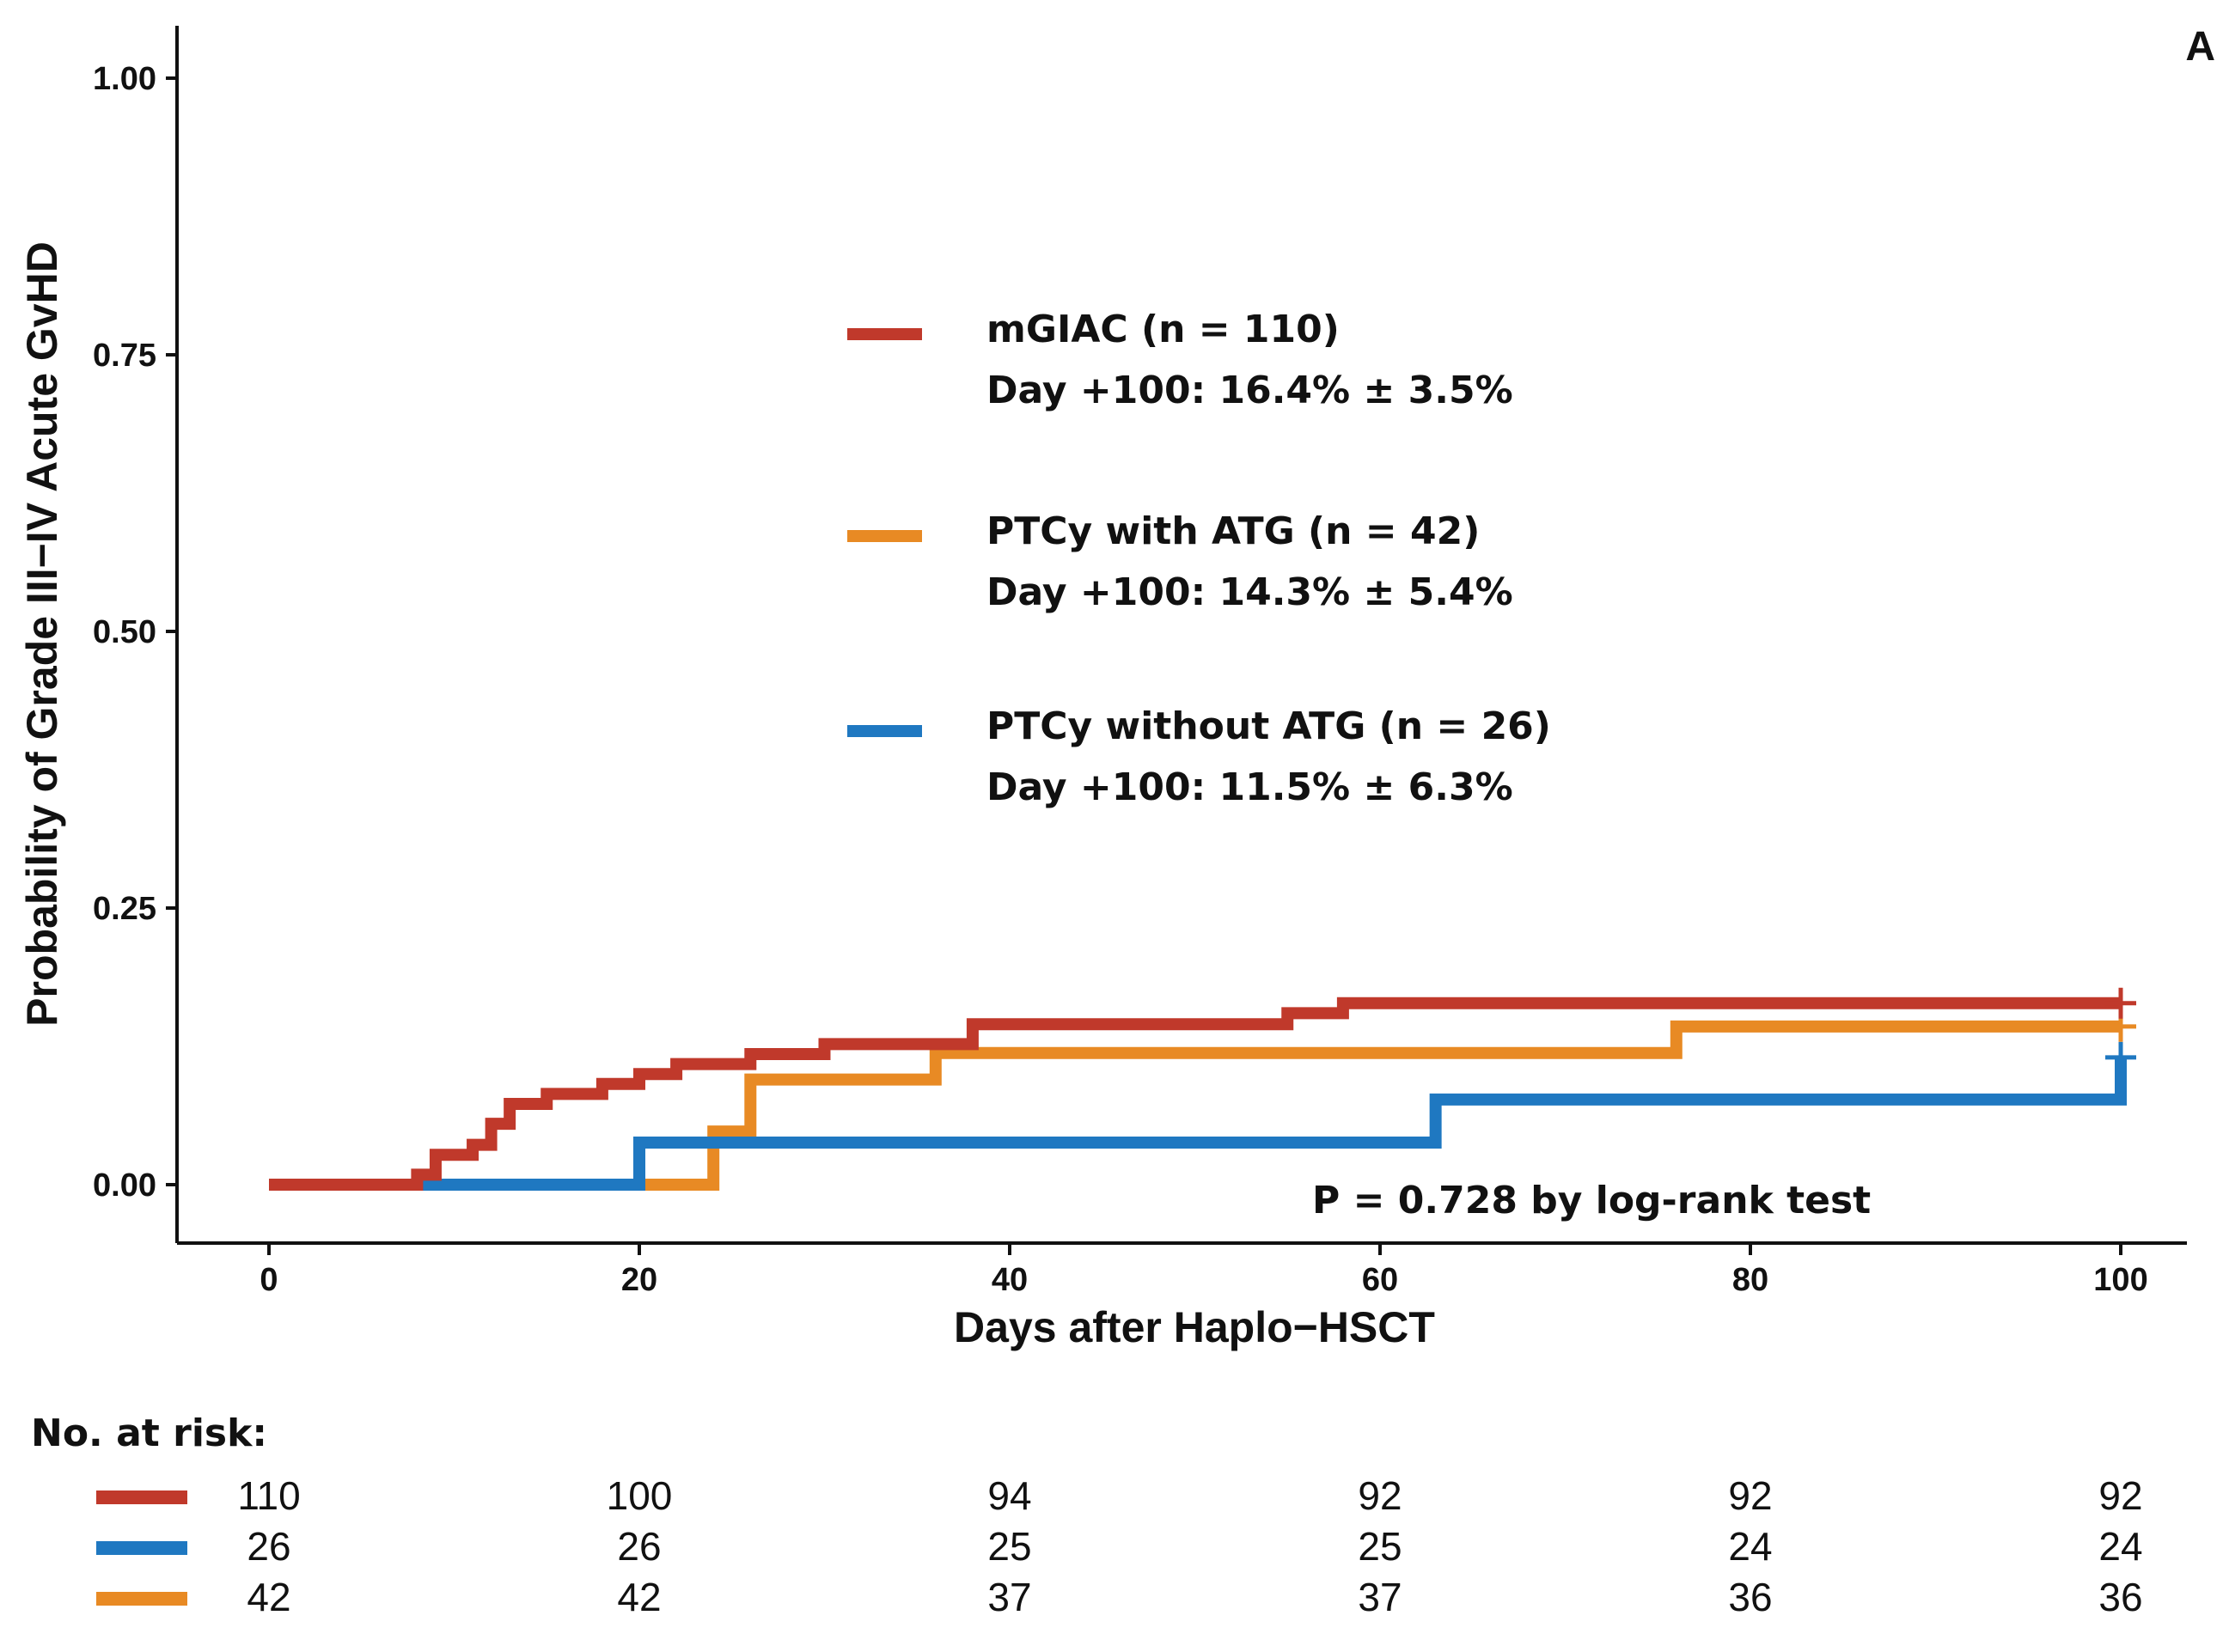 The height and width of the screenshot is (1652, 2223). I want to click on x-tick-label: 0, so click(269, 1280).